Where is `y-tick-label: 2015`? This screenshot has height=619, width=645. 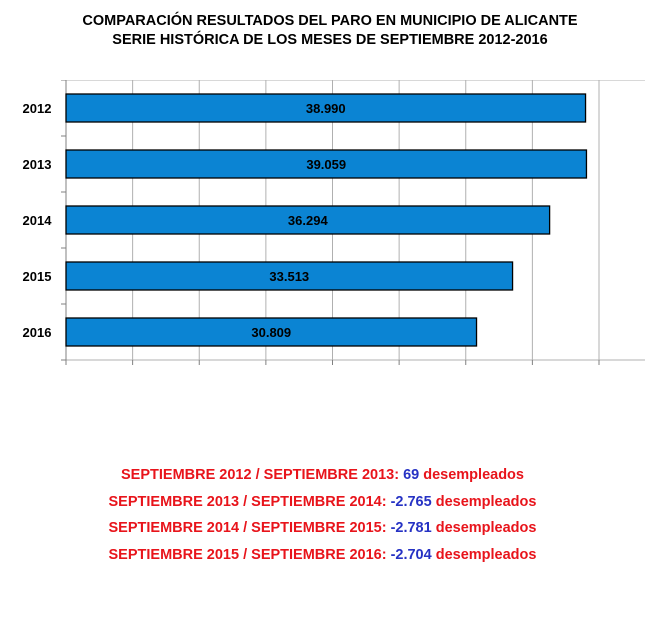
y-tick-label: 2015 is located at coordinates (37, 276).